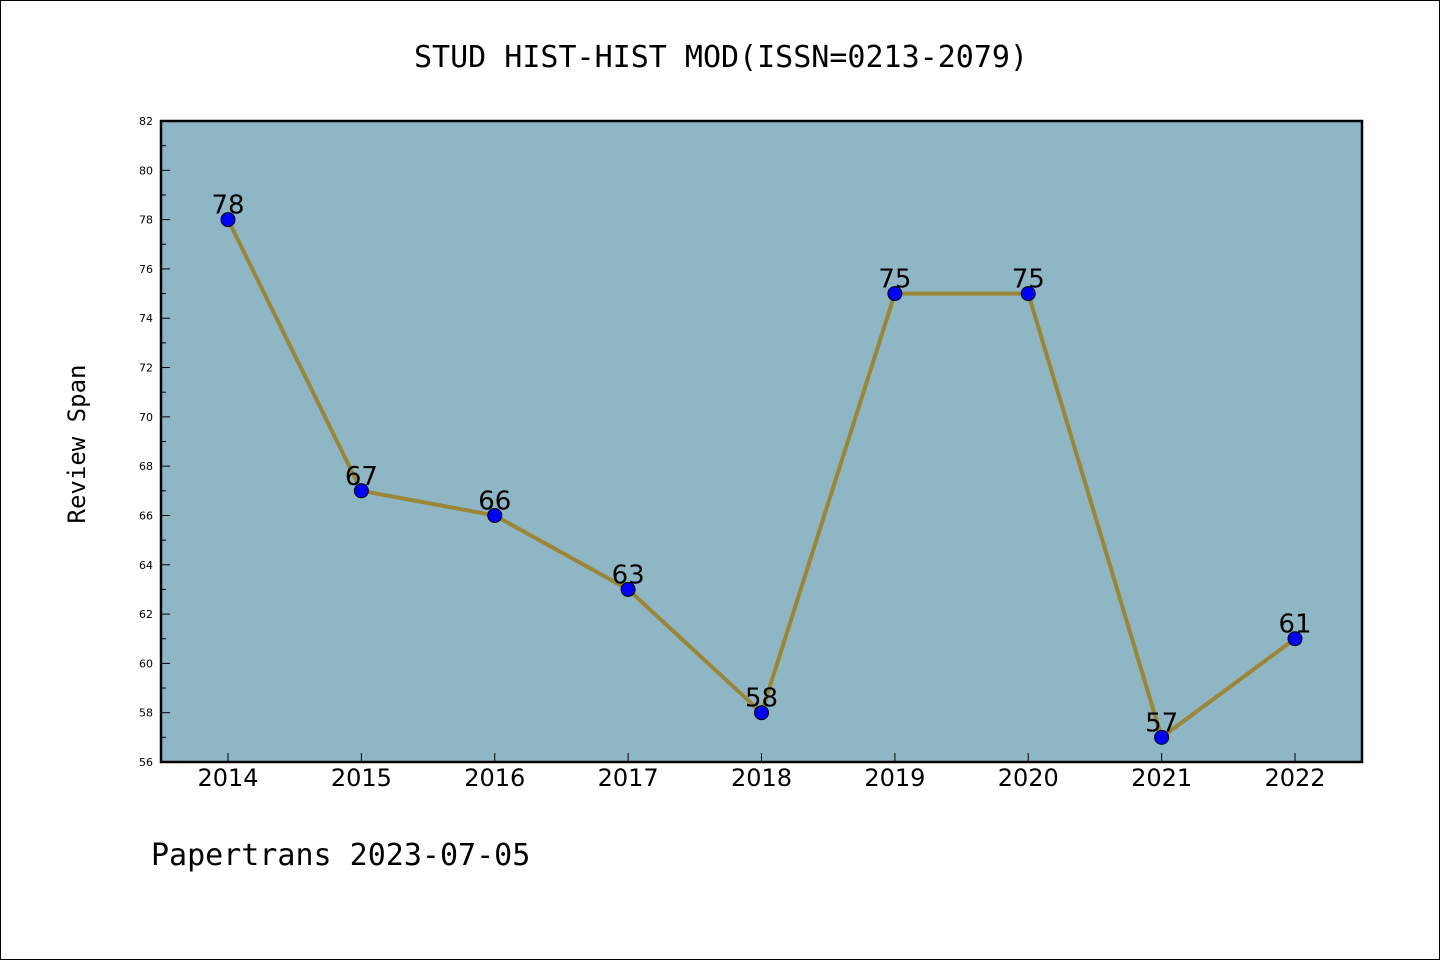 Image resolution: width=1440 pixels, height=961 pixels. Describe the element at coordinates (494, 501) in the screenshot. I see `data-label: 66` at that location.